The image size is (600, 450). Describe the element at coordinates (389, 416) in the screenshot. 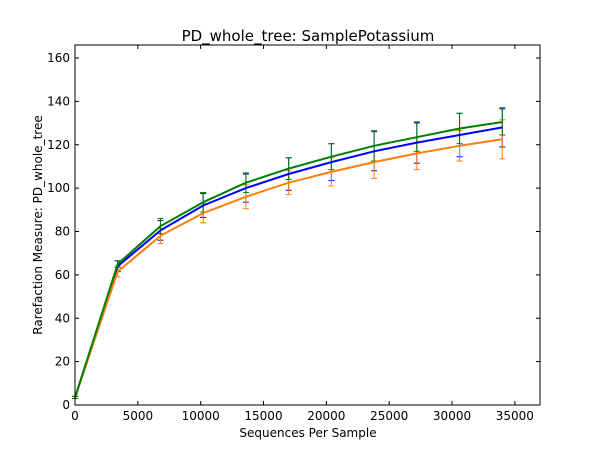

I see `x-tick-label: 25000` at that location.